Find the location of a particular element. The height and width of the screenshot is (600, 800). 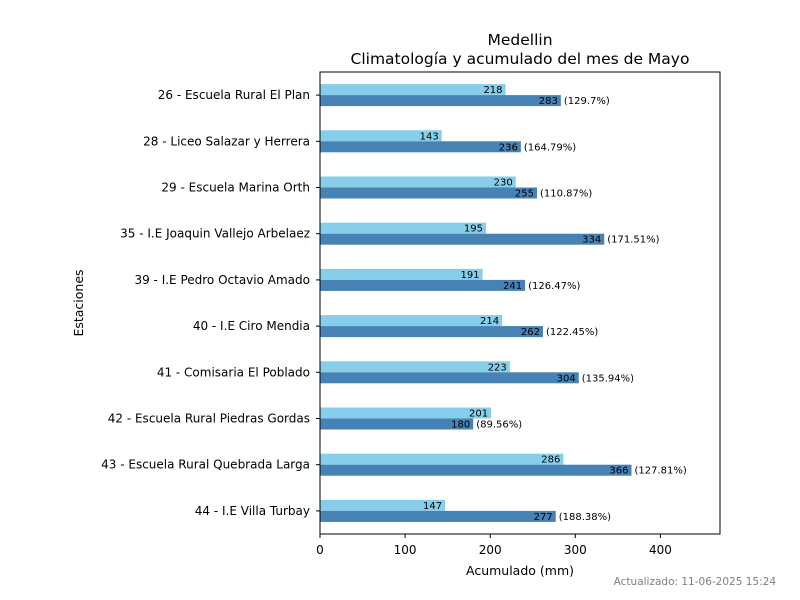

bar-percent-label: (122.45%) is located at coordinates (572, 332).